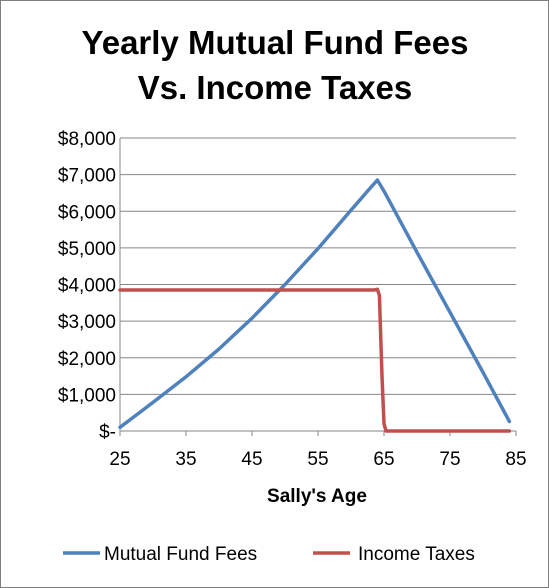 This screenshot has width=549, height=588. What do you see at coordinates (449, 459) in the screenshot?
I see `x-tick-label: 75` at bounding box center [449, 459].